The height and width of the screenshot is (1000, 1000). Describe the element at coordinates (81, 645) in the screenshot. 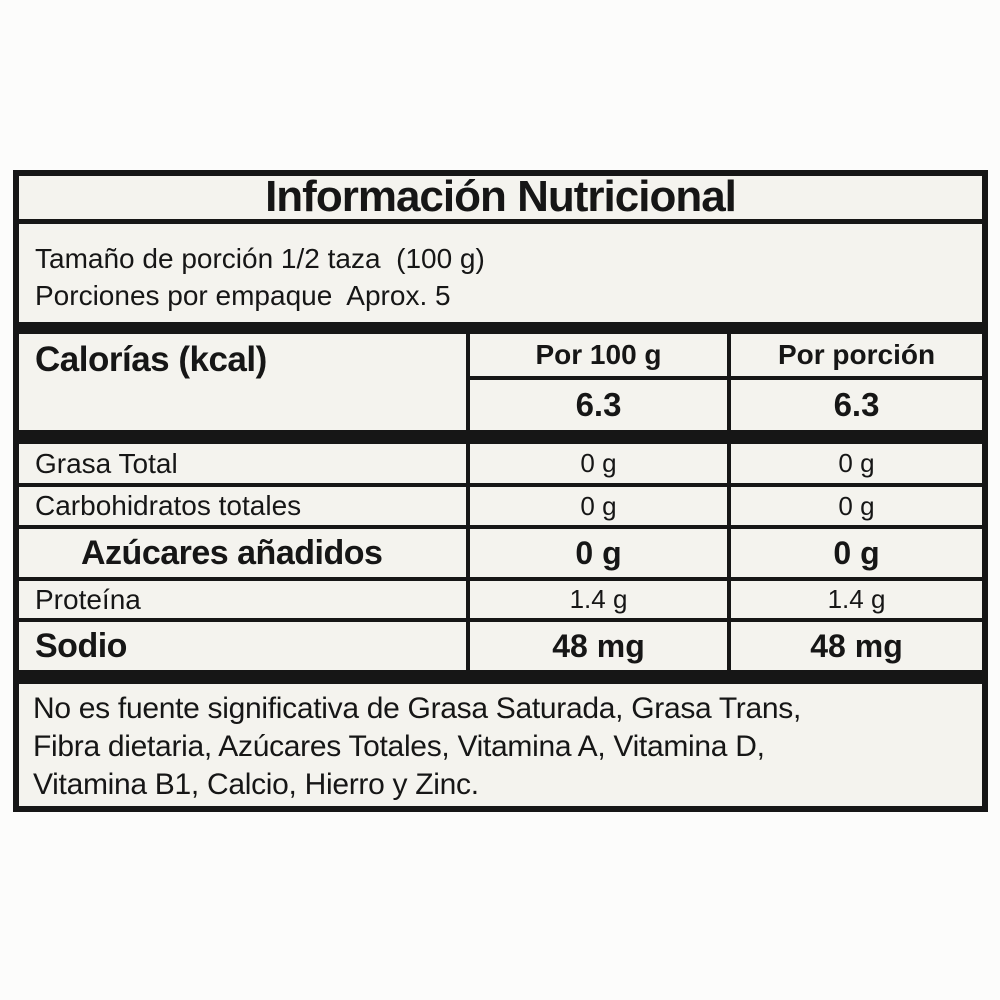

I see `nutrient-name: Sodio` at that location.